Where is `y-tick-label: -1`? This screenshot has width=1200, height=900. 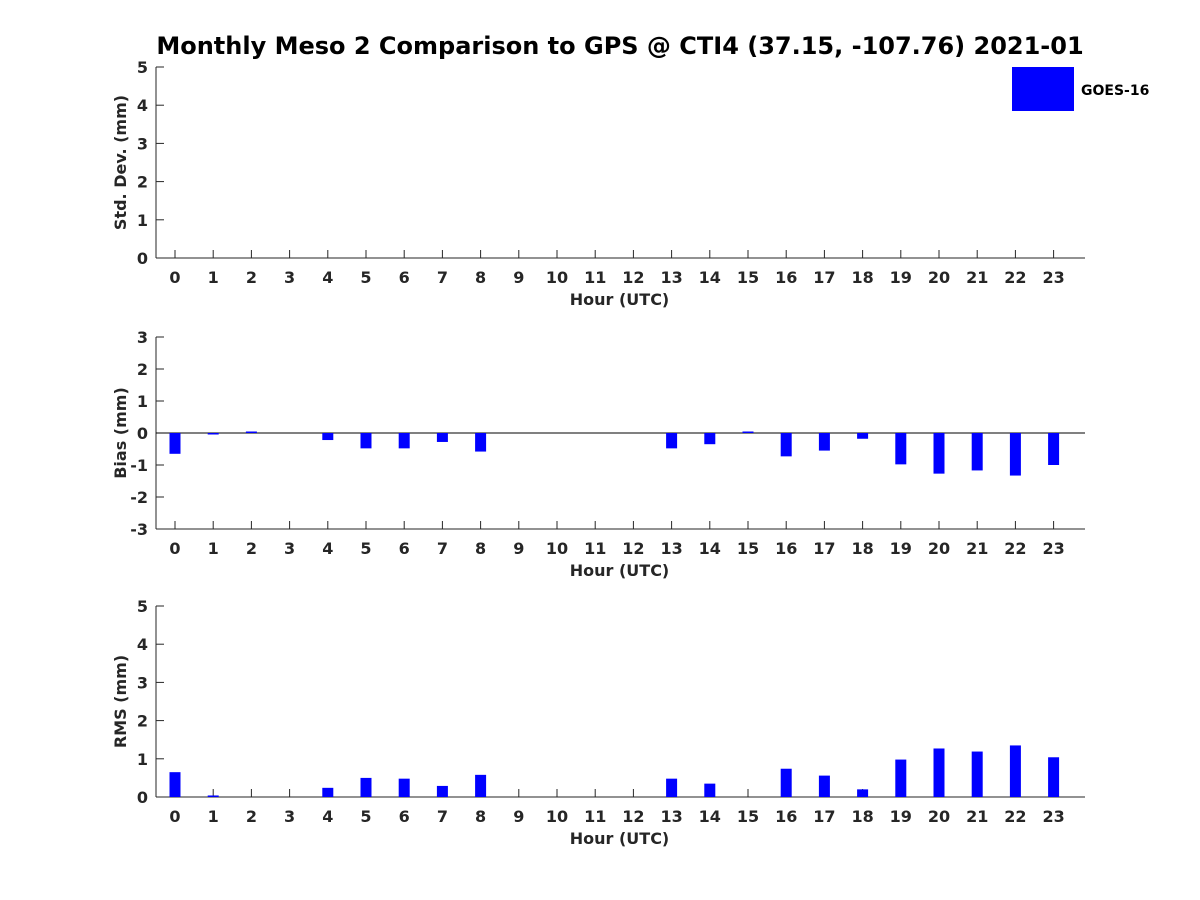
y-tick-label: -1 is located at coordinates (139, 465).